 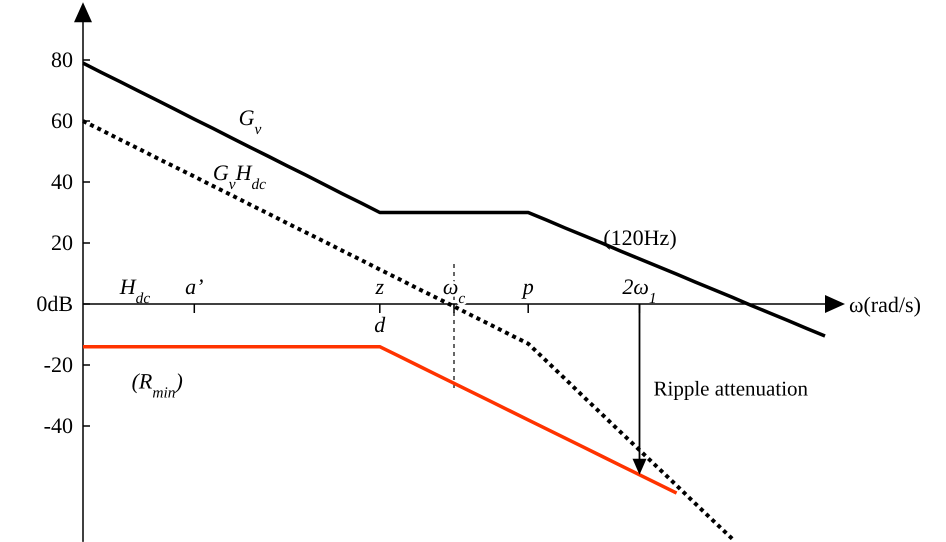 What do you see at coordinates (58, 365) in the screenshot?
I see `y-tick-label: -20` at bounding box center [58, 365].